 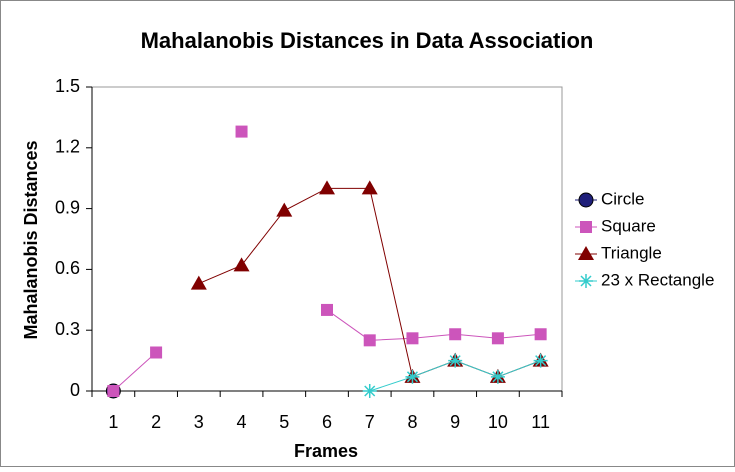 I want to click on legend-item: Circle, so click(x=609, y=198).